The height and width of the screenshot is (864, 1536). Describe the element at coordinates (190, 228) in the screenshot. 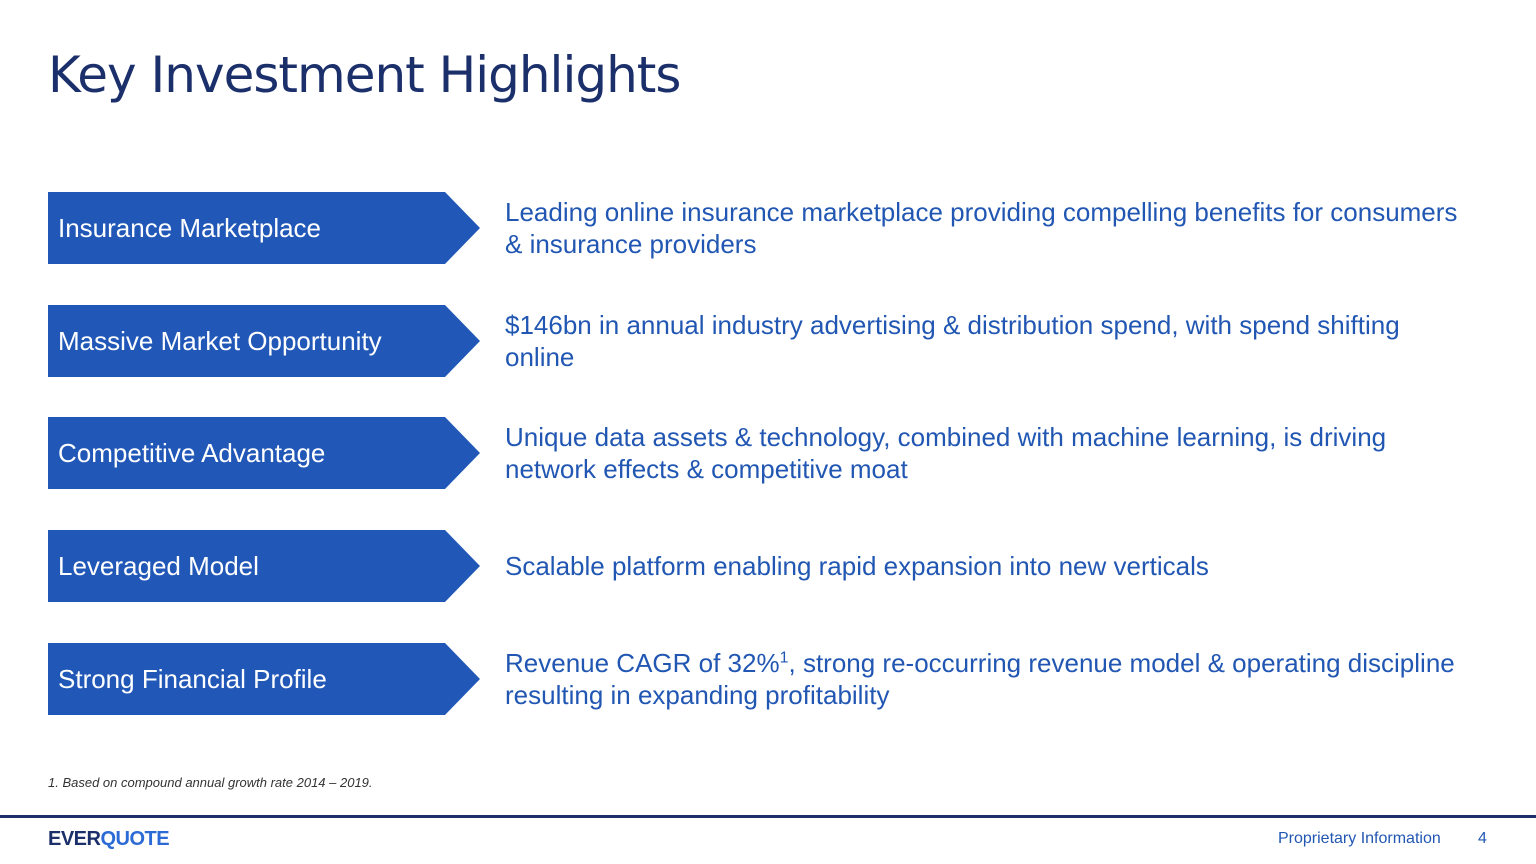

I see `tag-label: Insurance Marketplace` at that location.